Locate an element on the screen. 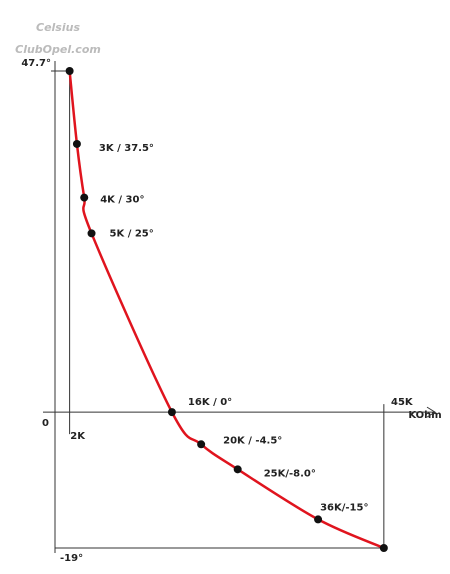 The height and width of the screenshot is (574, 450). watermark-logo: Celsius is located at coordinates (58, 27).